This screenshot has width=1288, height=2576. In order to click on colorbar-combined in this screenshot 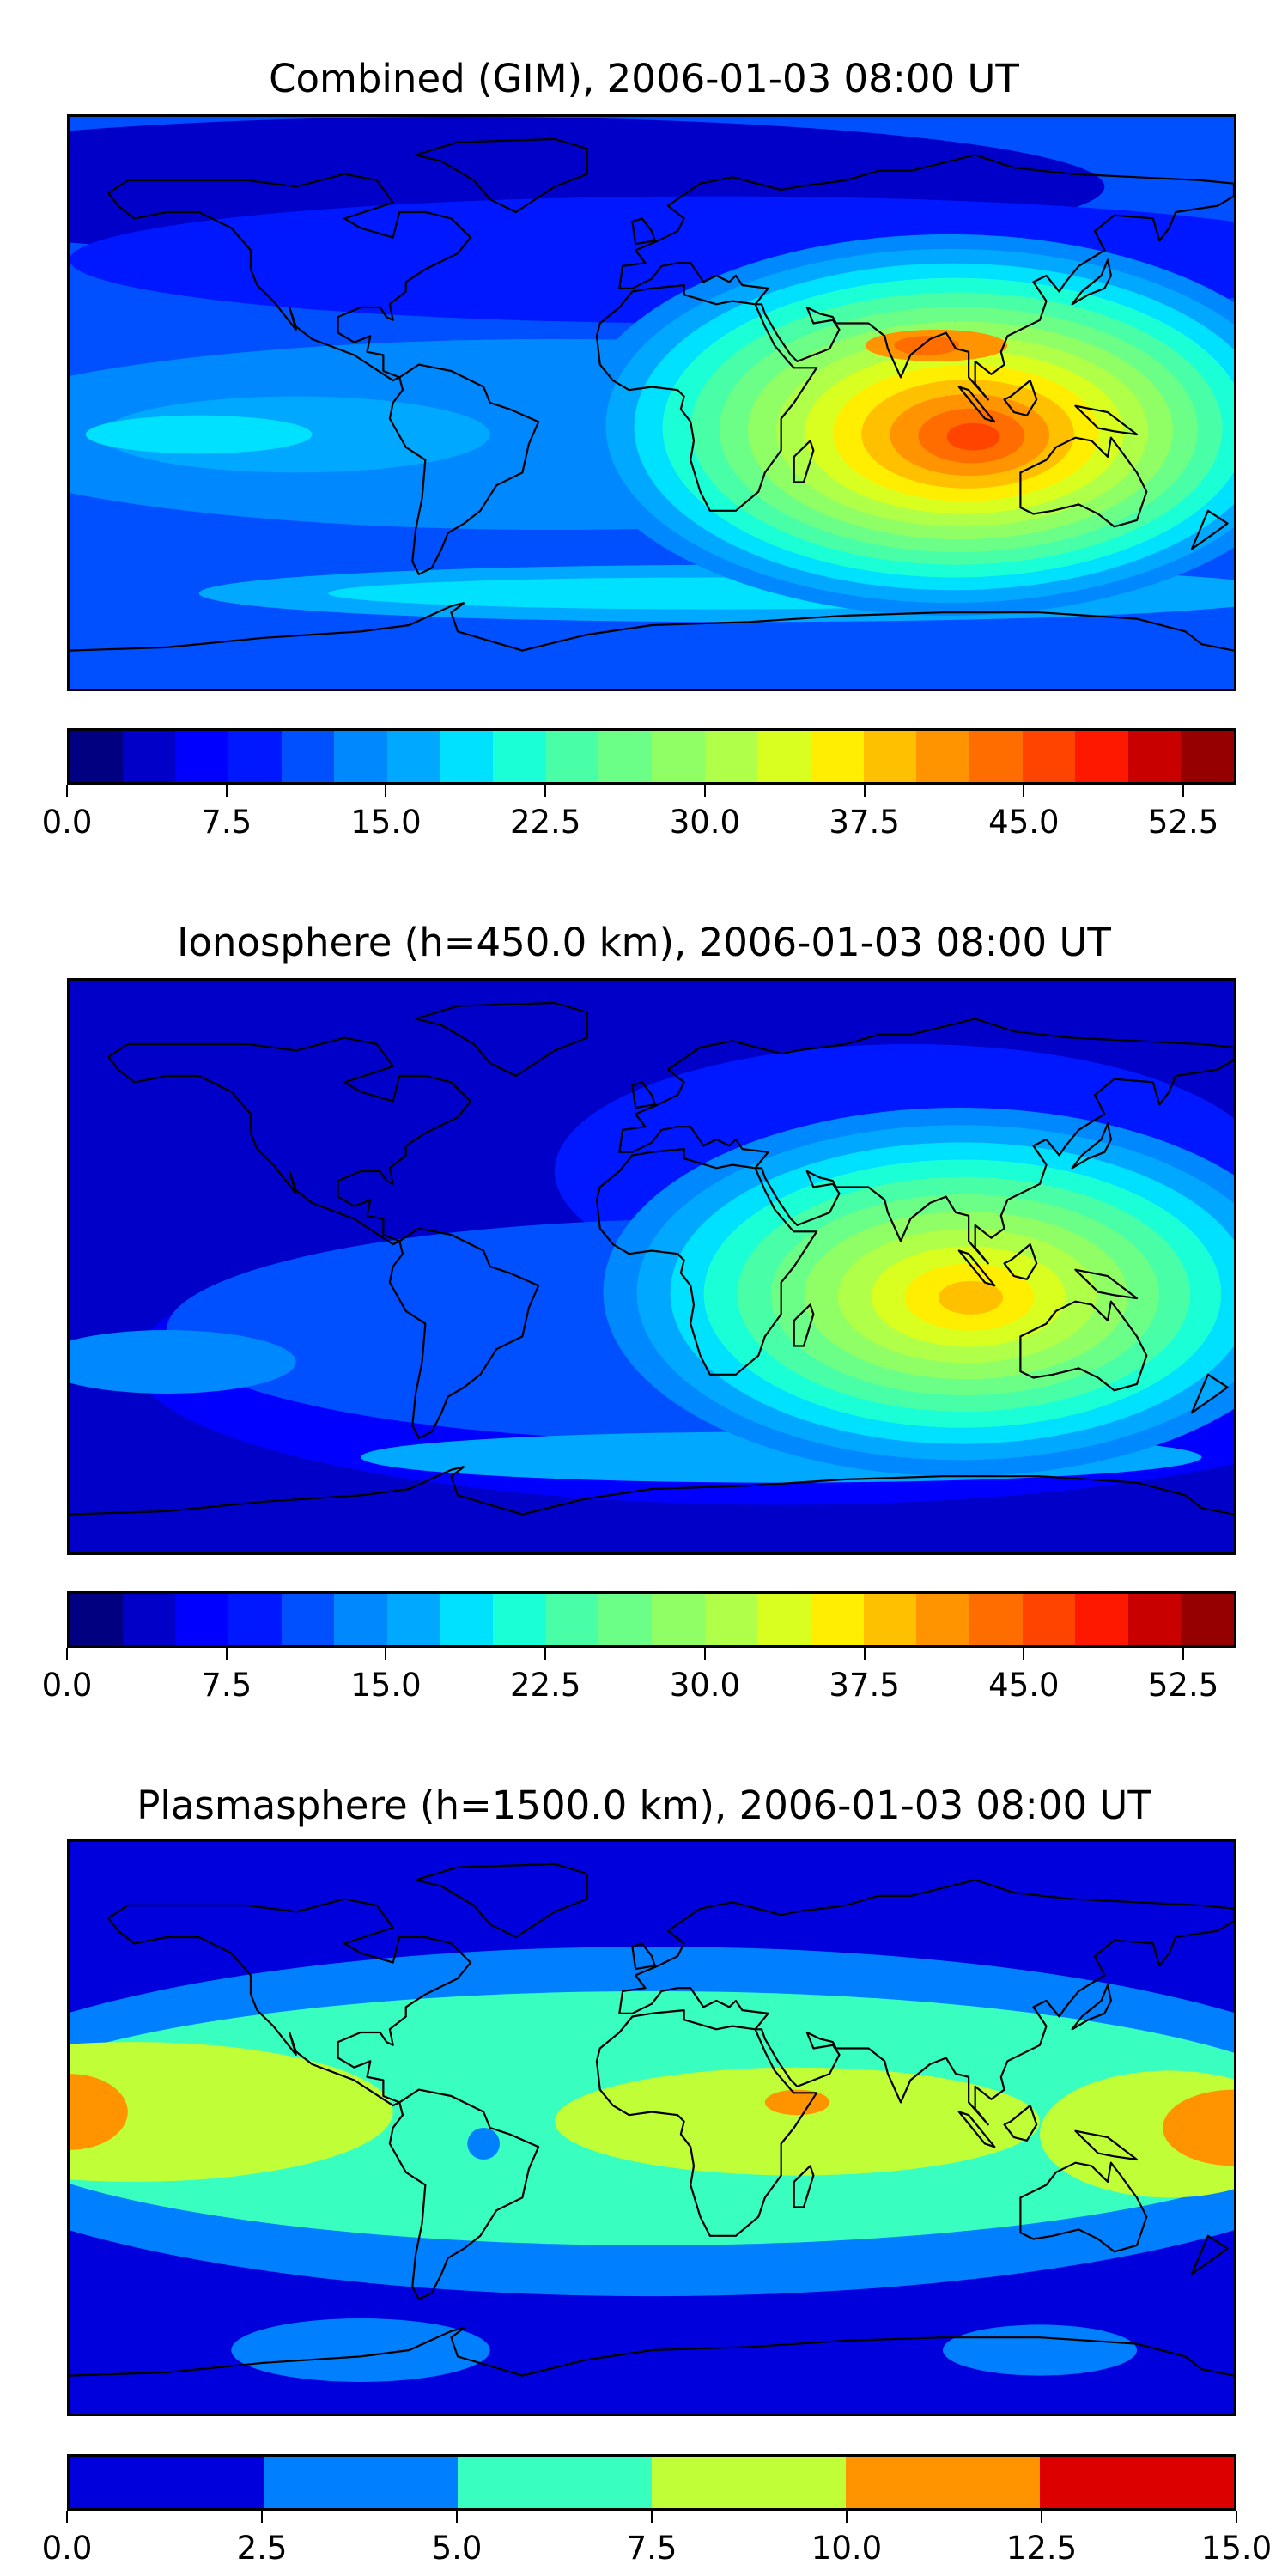, I will do `click(651, 757)`.